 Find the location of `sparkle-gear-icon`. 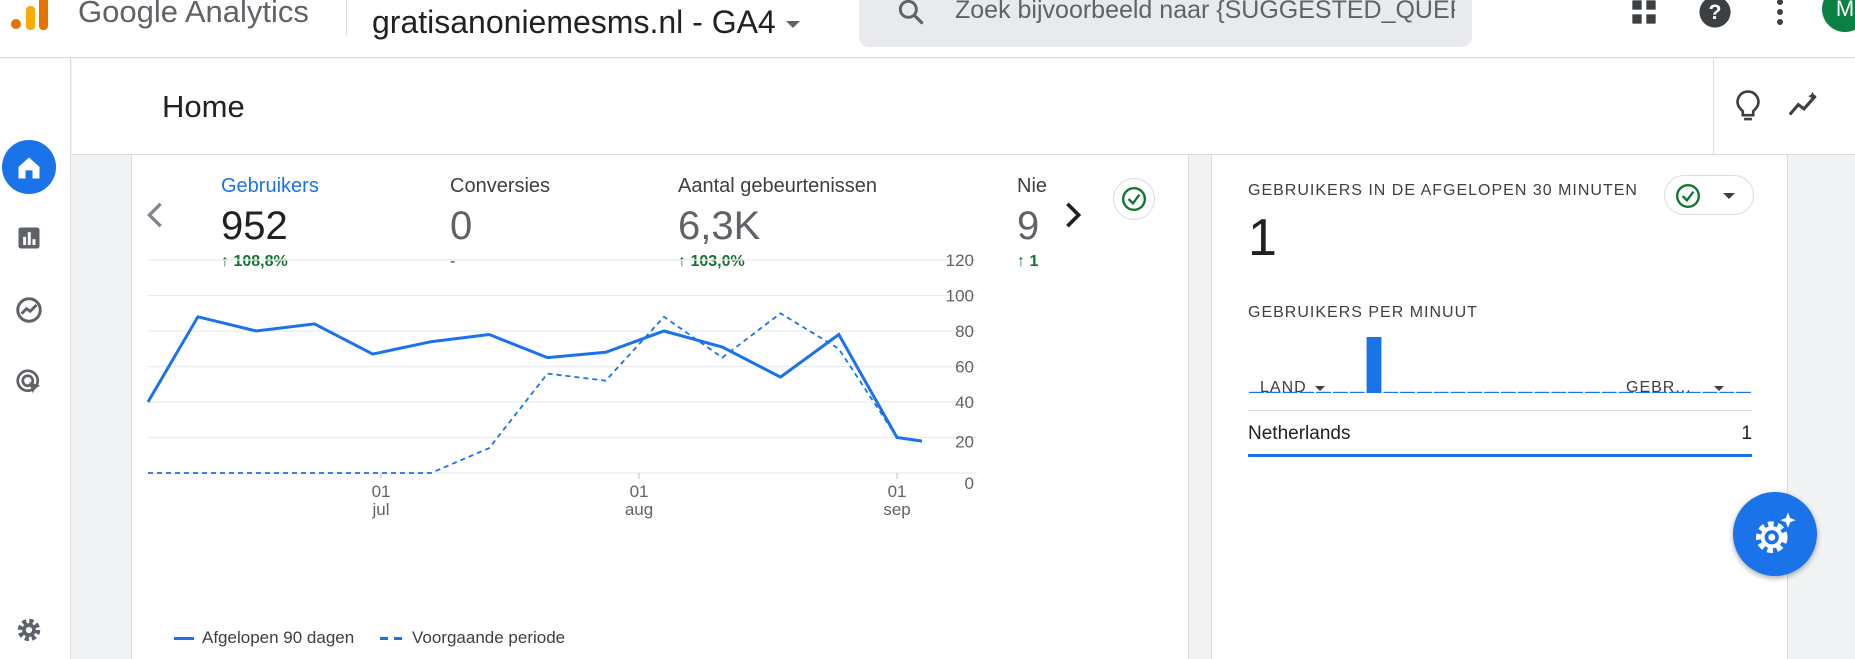

sparkle-gear-icon is located at coordinates (1775, 533).